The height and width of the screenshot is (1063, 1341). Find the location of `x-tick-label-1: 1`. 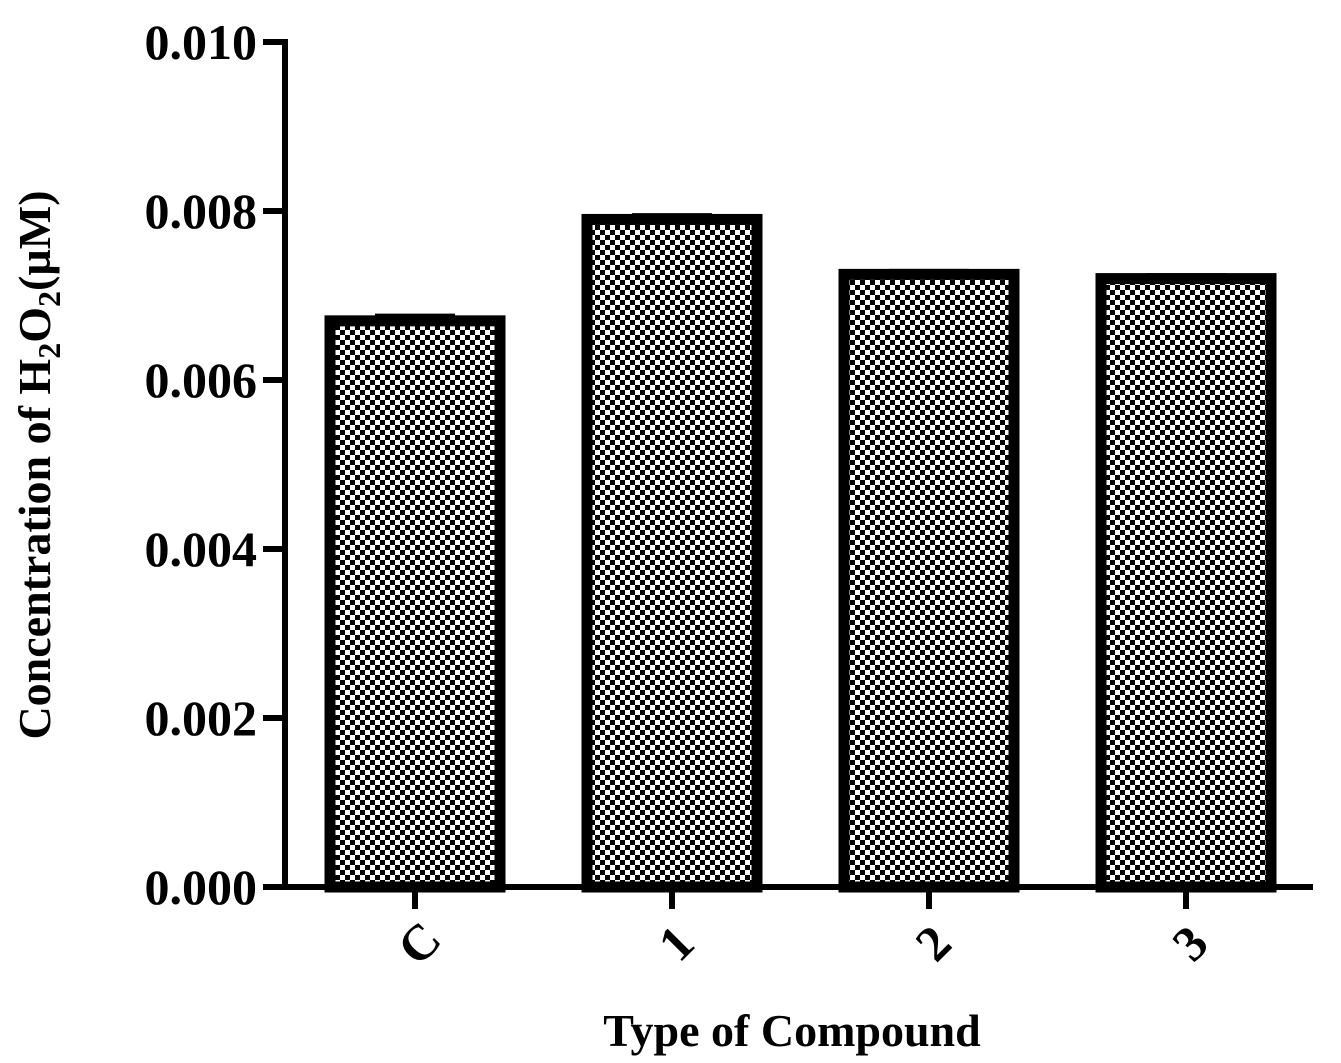

x-tick-label-1: 1 is located at coordinates (675, 942).